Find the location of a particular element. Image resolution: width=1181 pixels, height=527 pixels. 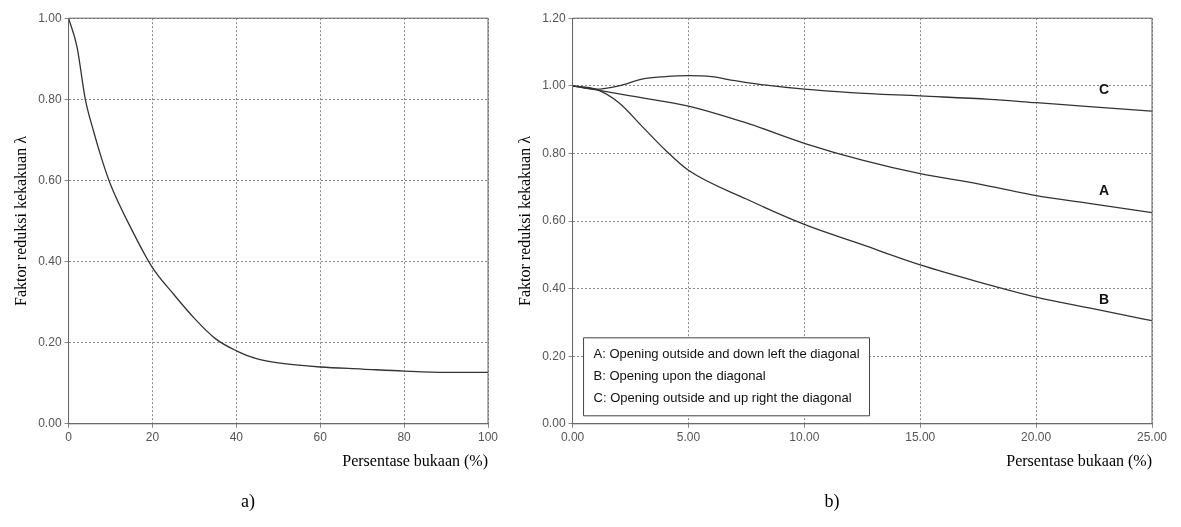

text: a) is located at coordinates (248, 501).